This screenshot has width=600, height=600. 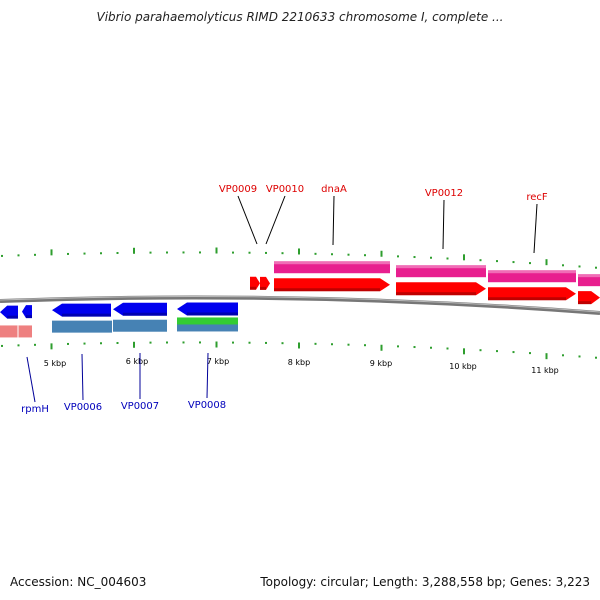 What do you see at coordinates (137, 361) in the screenshot?
I see `scale-label: 6 kbp` at bounding box center [137, 361].